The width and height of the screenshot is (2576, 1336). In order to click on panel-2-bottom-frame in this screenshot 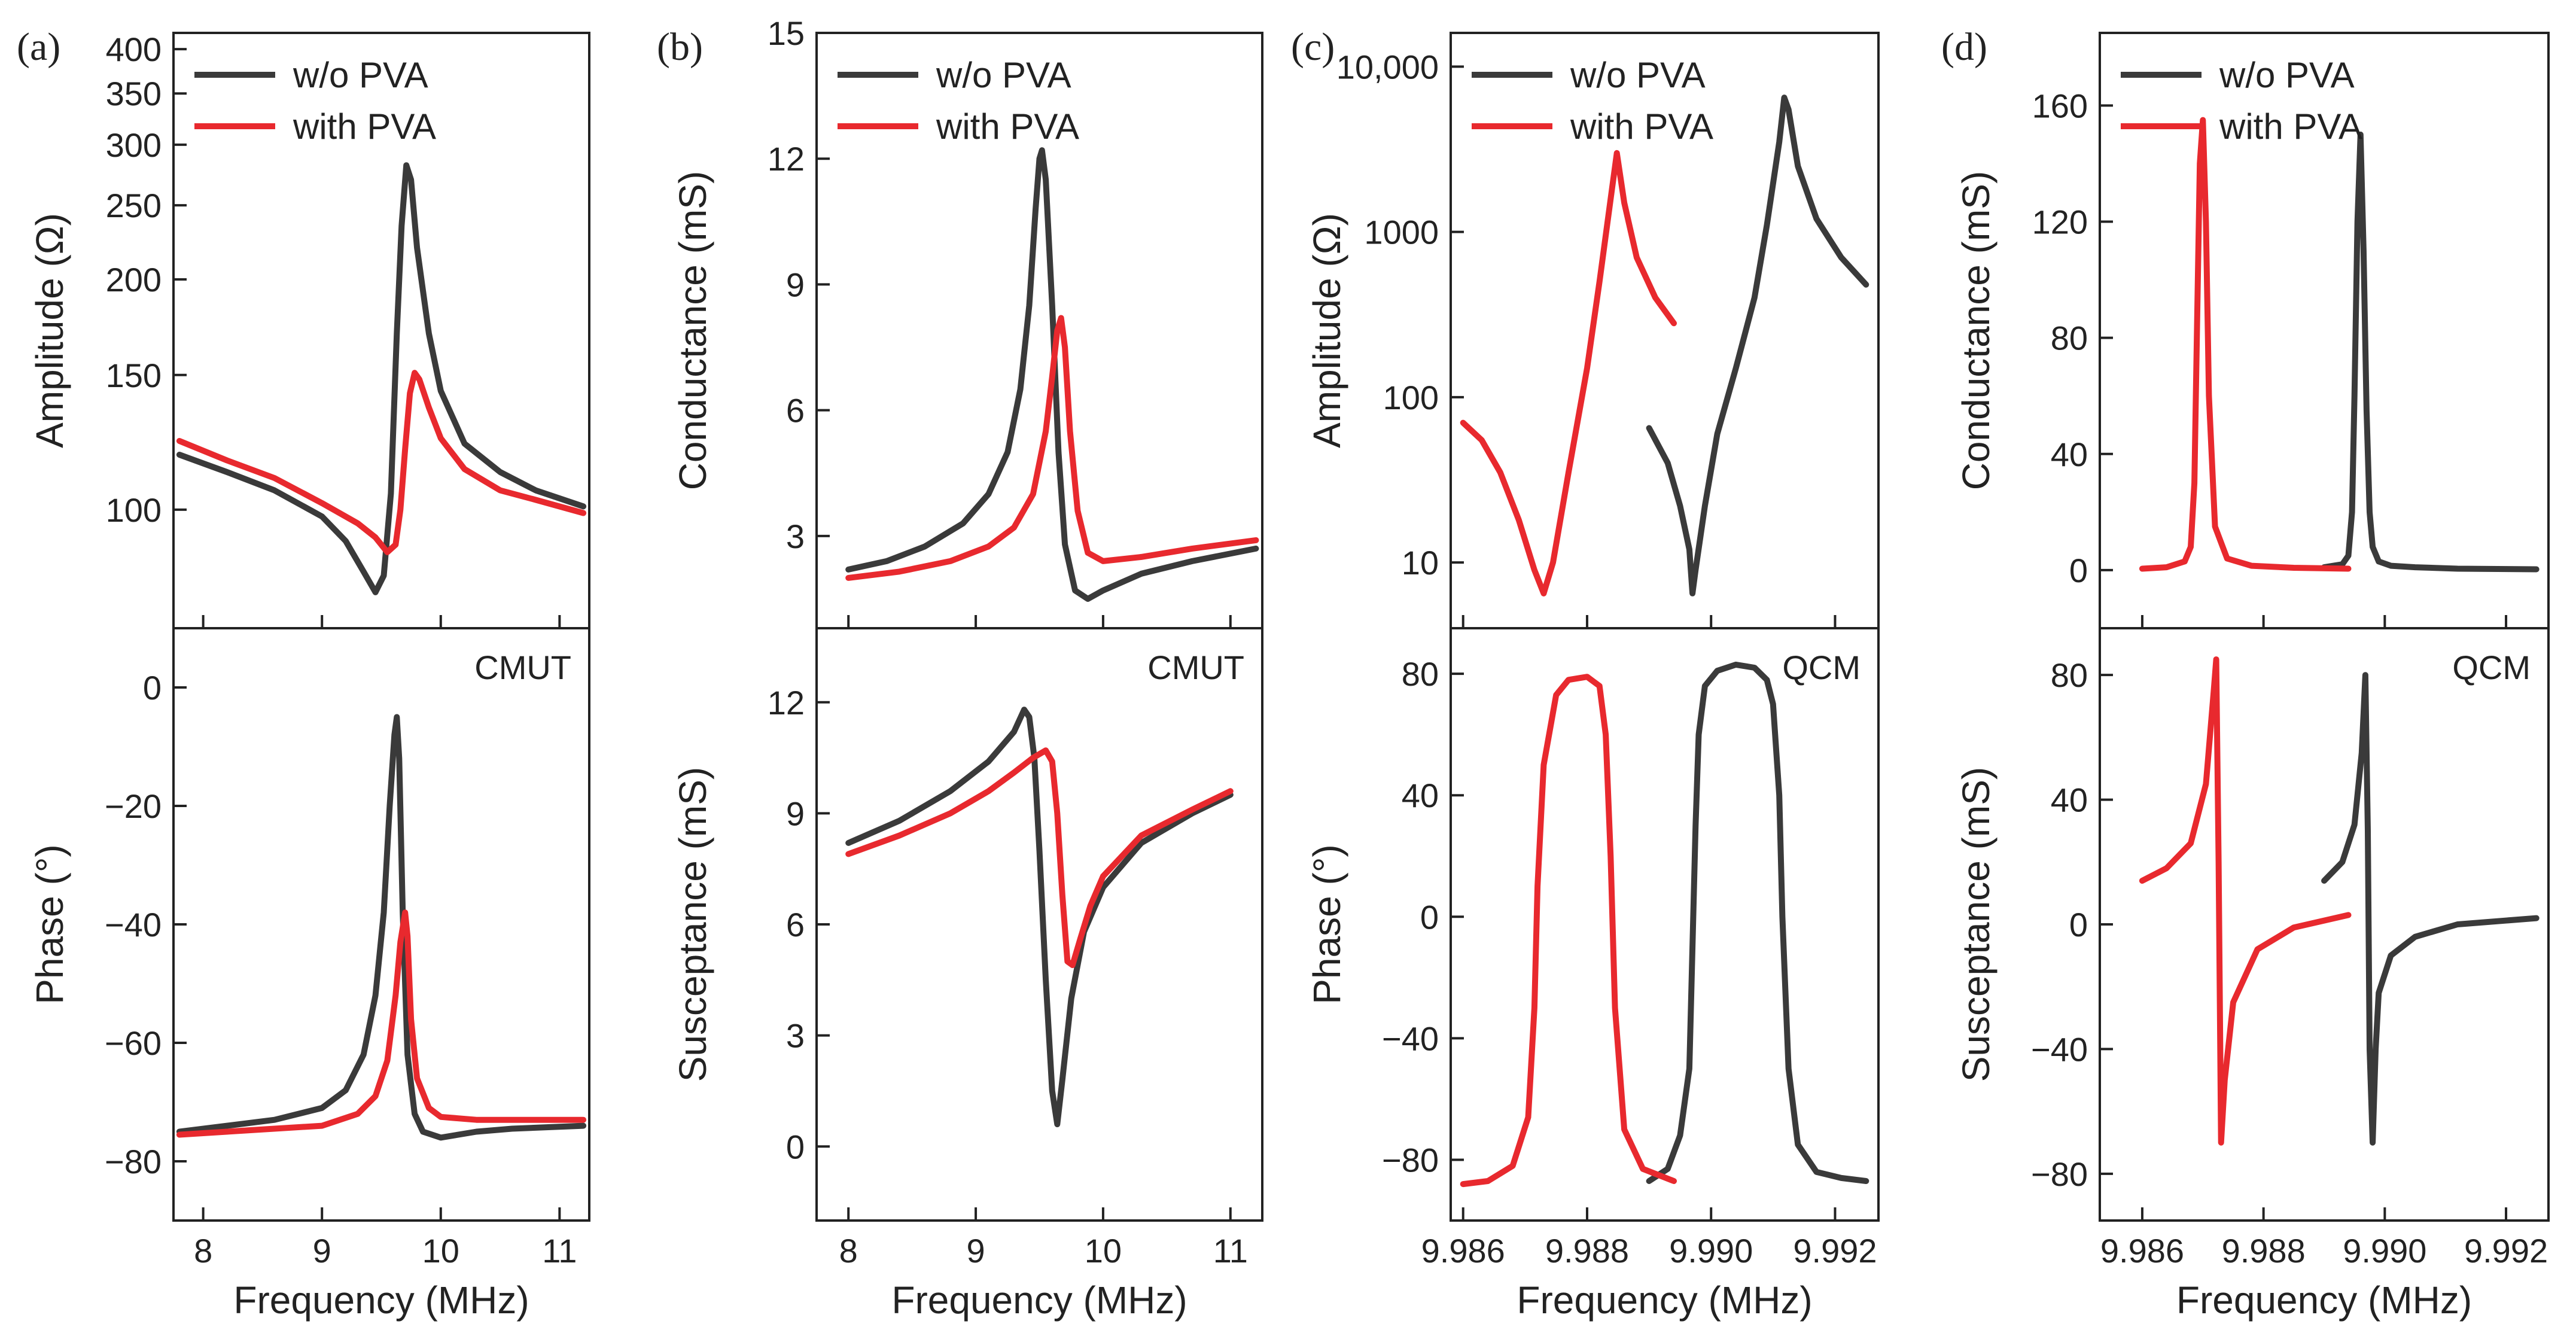, I will do `click(1665, 924)`.